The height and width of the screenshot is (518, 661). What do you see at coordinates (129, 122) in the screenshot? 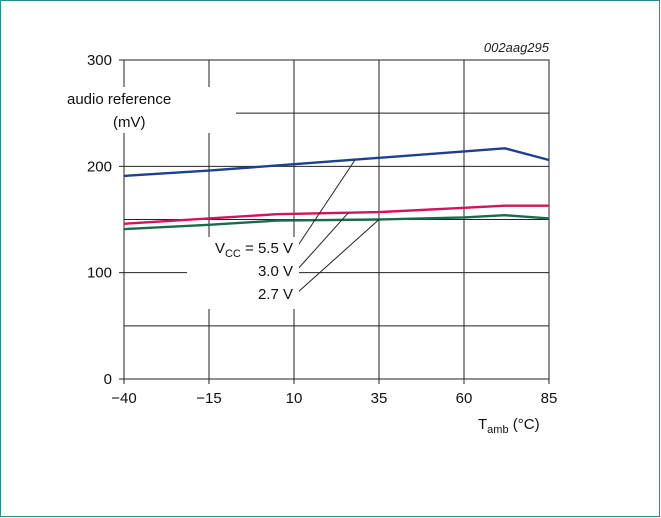
I see `y-axis-unit: (mV)` at bounding box center [129, 122].